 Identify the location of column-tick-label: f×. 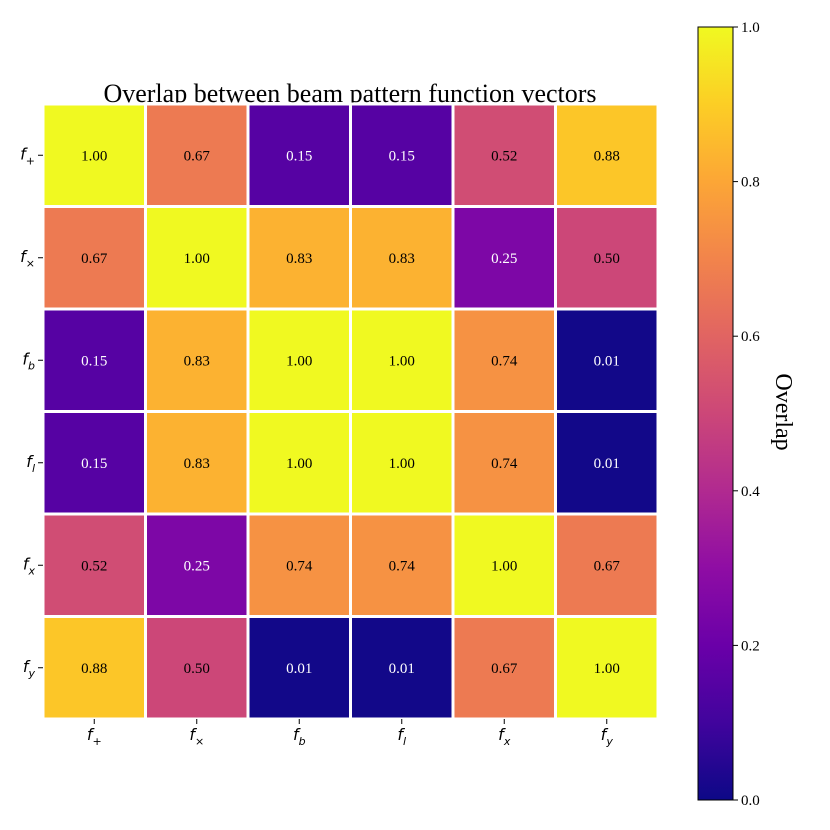
(196, 736).